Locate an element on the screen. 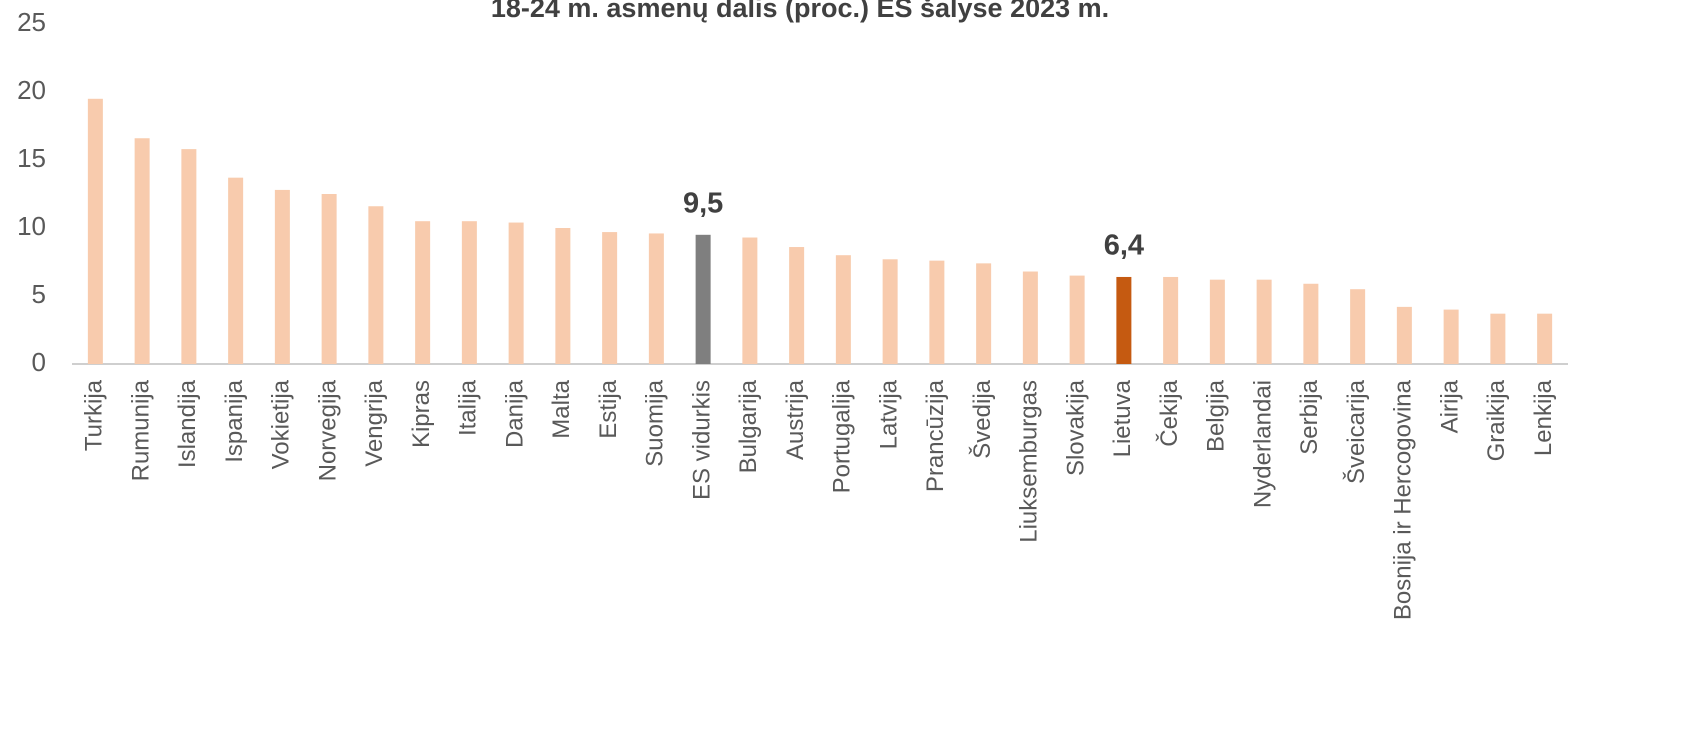 This screenshot has height=729, width=1689. y-tick-label: 10 is located at coordinates (31, 226).